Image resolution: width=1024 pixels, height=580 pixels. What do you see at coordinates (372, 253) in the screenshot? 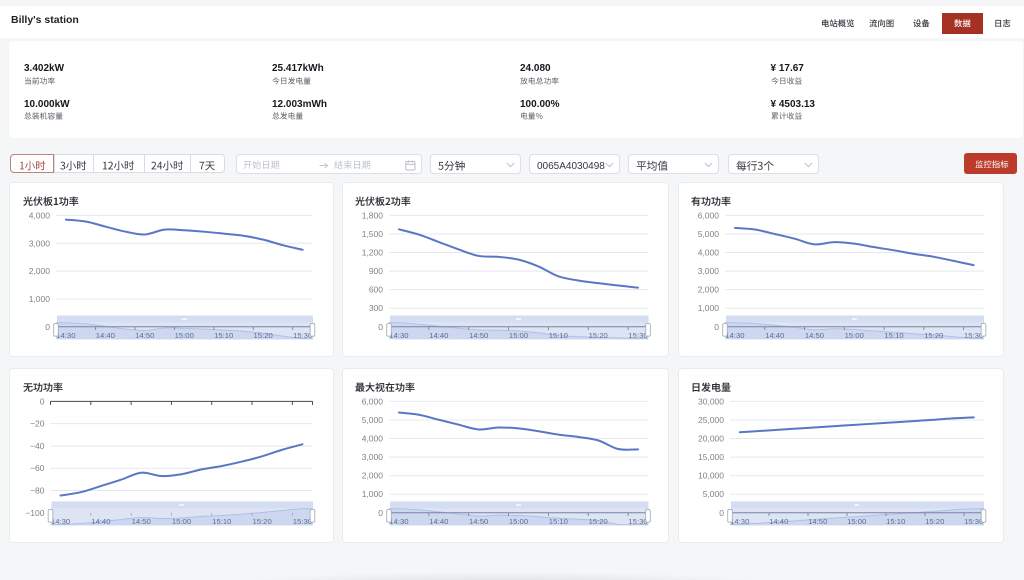
I see `svg-text: 1,200` at bounding box center [372, 253].